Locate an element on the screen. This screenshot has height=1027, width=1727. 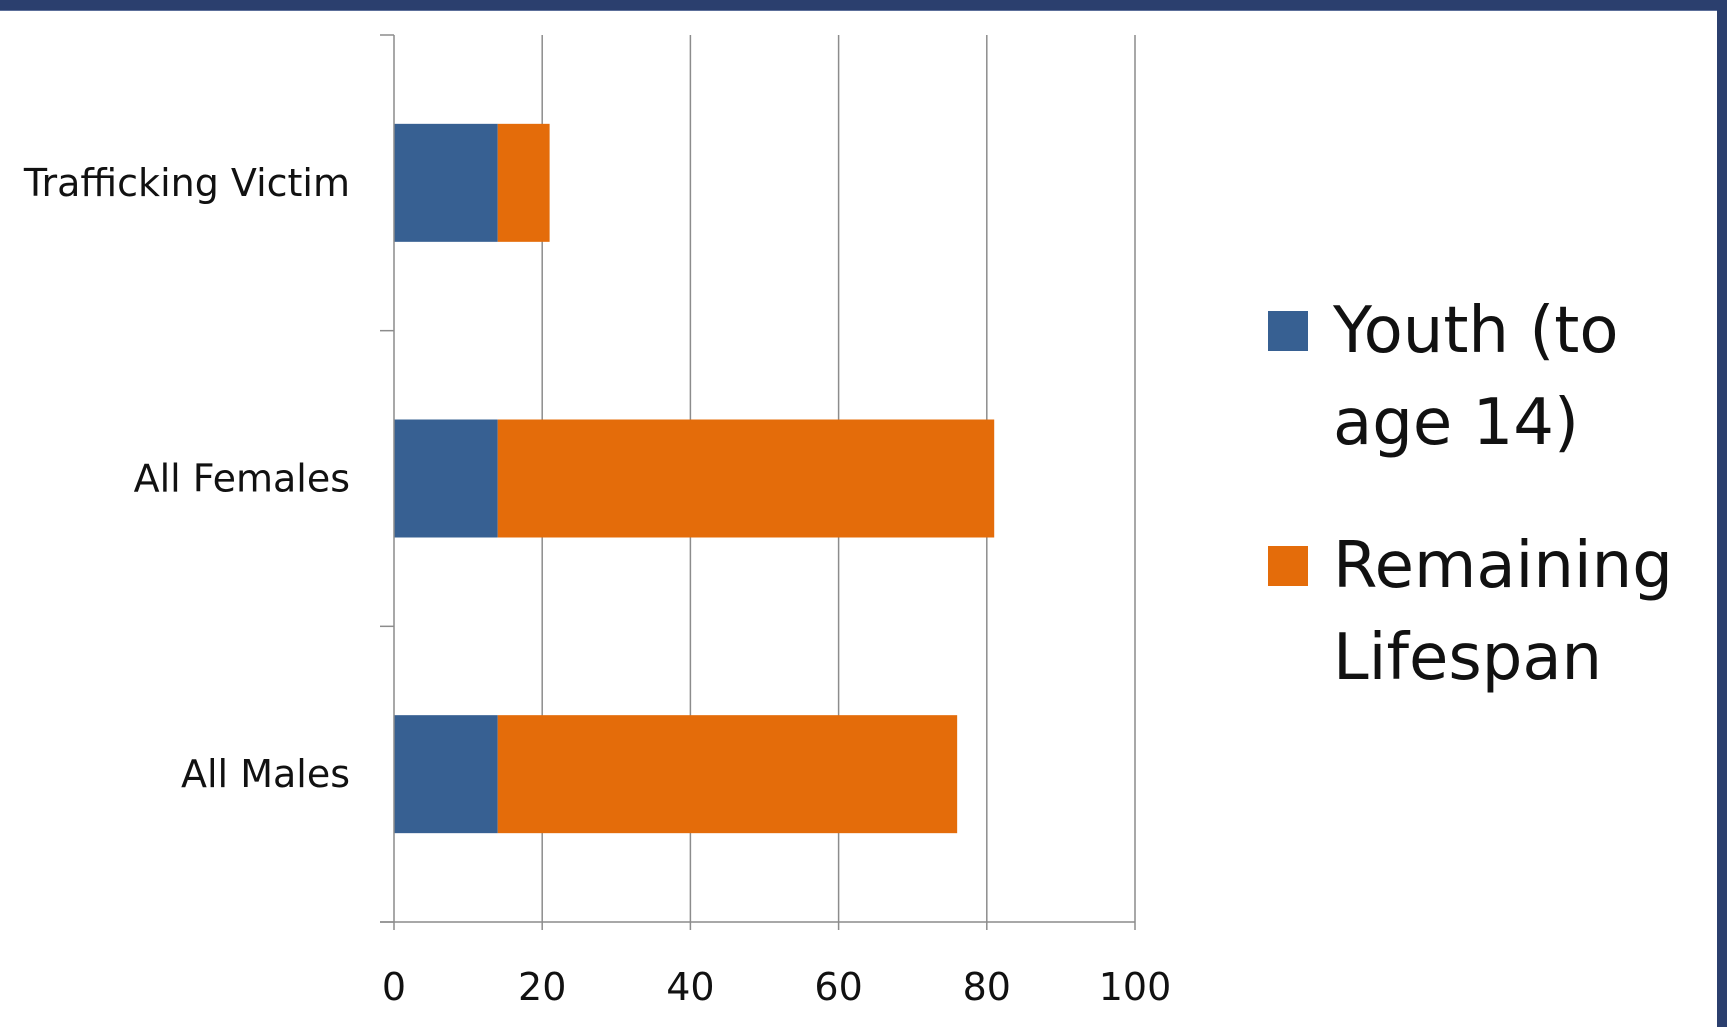
legend: Youth (to age 14) Remaining Lifespan is located at coordinates (1470, 494).